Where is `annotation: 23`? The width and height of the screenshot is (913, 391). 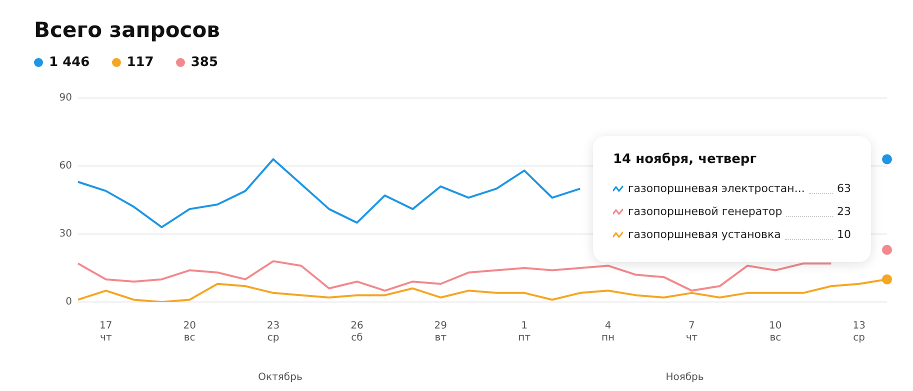 annotation: 23 is located at coordinates (844, 211).